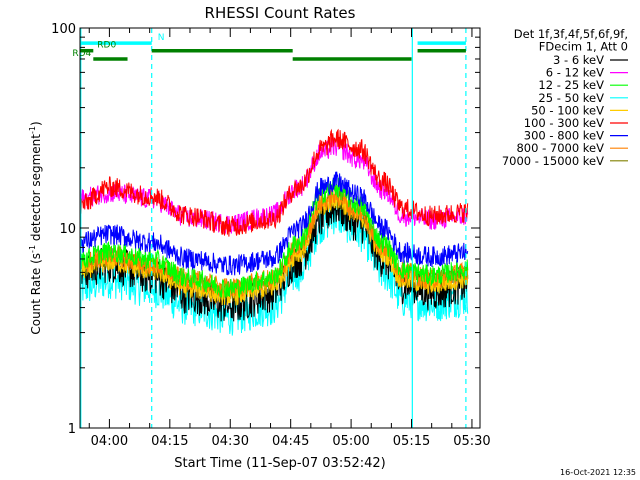  I want to click on y-tick-label: 10, so click(67, 229).